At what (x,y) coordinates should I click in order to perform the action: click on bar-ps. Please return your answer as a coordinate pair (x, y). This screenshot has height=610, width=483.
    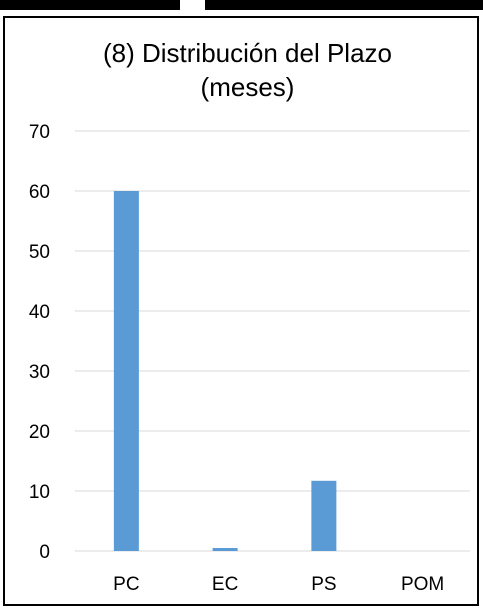
    Looking at the image, I should click on (324, 515).